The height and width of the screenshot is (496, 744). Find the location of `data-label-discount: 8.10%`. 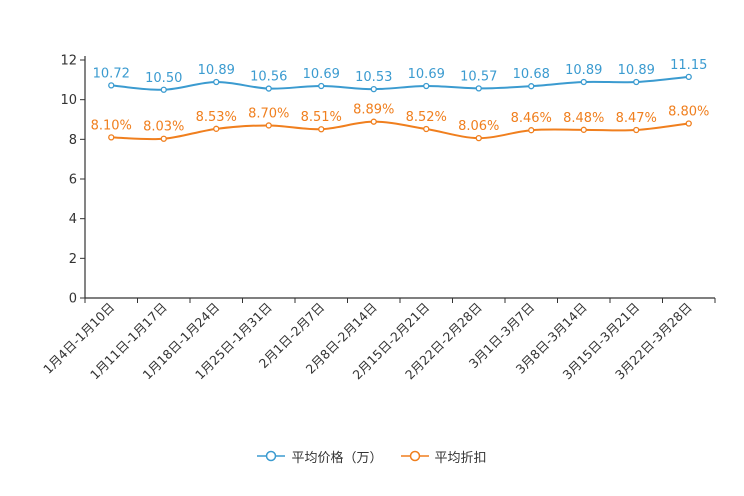

data-label-discount: 8.10% is located at coordinates (111, 125).